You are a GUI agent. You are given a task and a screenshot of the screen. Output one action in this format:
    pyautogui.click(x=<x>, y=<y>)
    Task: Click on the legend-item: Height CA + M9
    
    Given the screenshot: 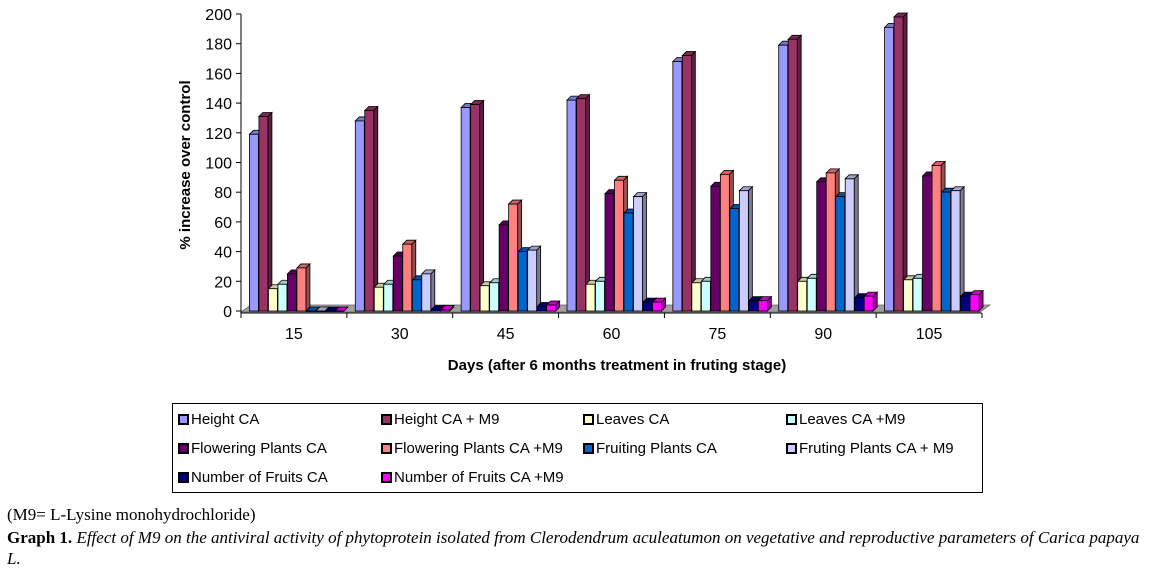 What is the action you would take?
    pyautogui.click(x=440, y=419)
    